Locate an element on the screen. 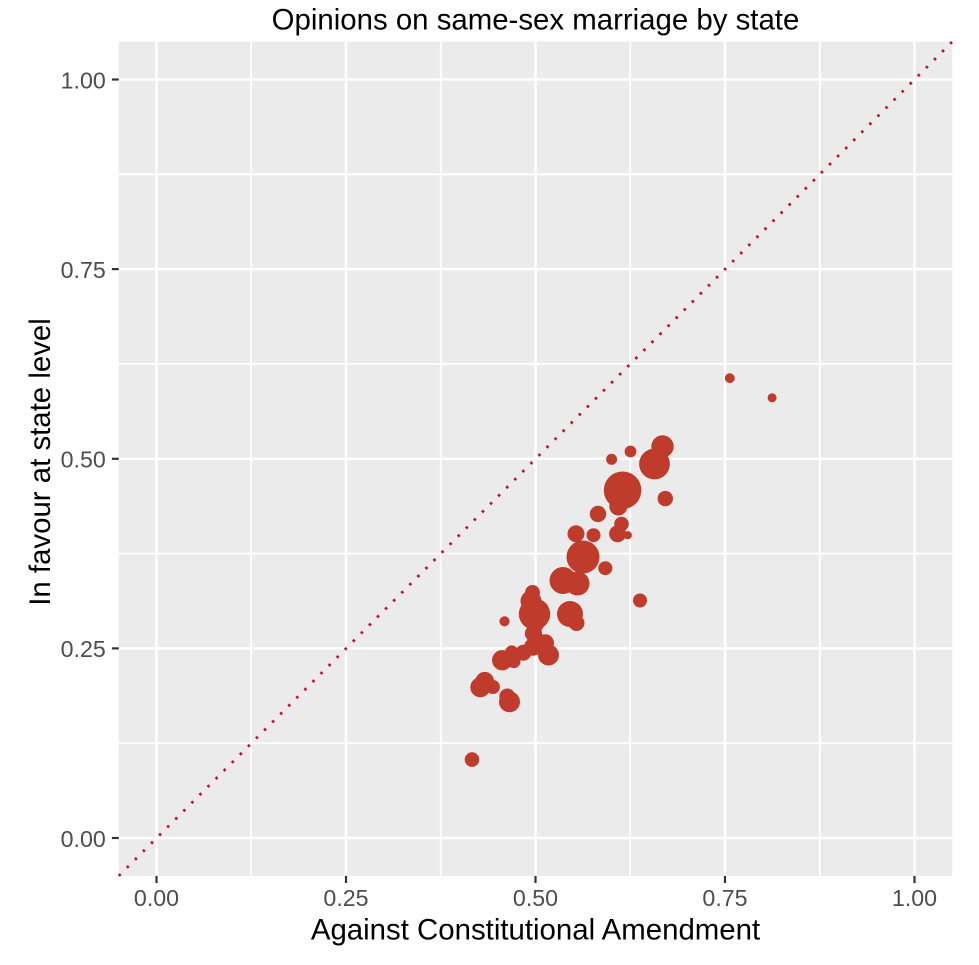  svg-text:Opinions on same-sex marriage: Opinions on same-sex marriage by state is located at coordinates (536, 19).